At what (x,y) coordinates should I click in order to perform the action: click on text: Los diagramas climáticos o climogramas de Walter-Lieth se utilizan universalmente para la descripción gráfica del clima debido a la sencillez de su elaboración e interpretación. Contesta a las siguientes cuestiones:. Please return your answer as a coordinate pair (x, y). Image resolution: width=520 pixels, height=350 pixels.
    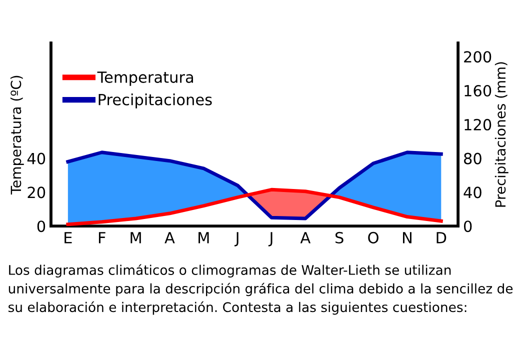
    Looking at the image, I should click on (260, 289).